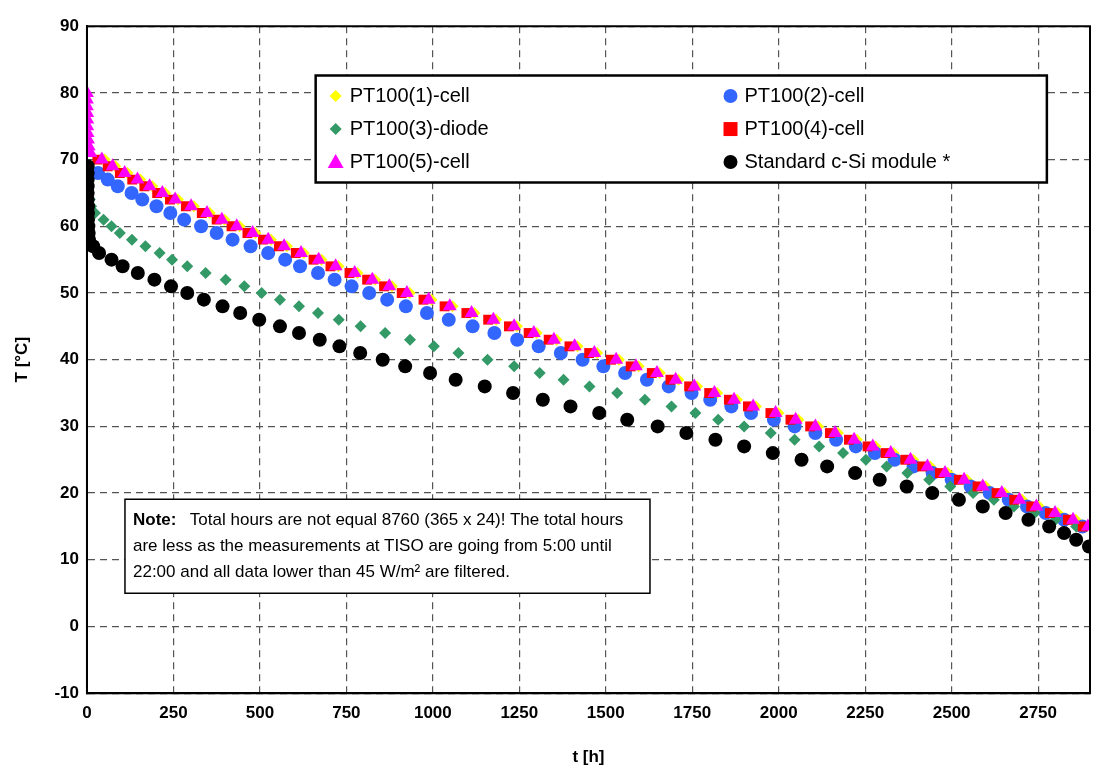  What do you see at coordinates (419, 127) in the screenshot?
I see `legend-label: PT100(3)-diode` at bounding box center [419, 127].